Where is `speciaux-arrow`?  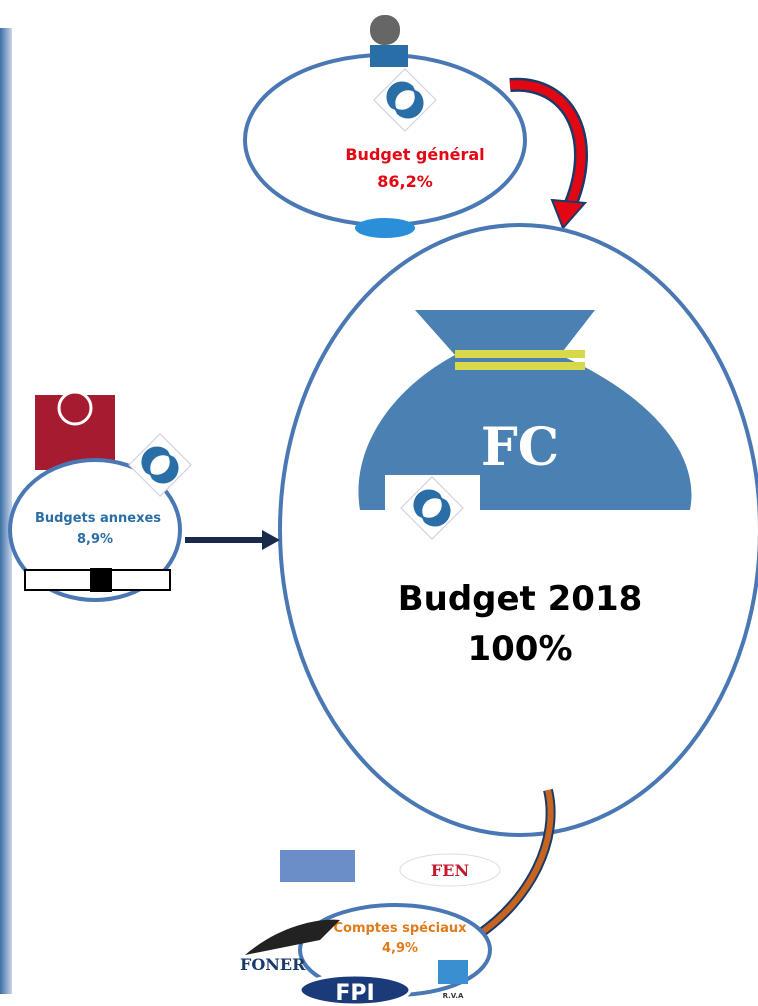
speciaux-arrow is located at coordinates (515, 863).